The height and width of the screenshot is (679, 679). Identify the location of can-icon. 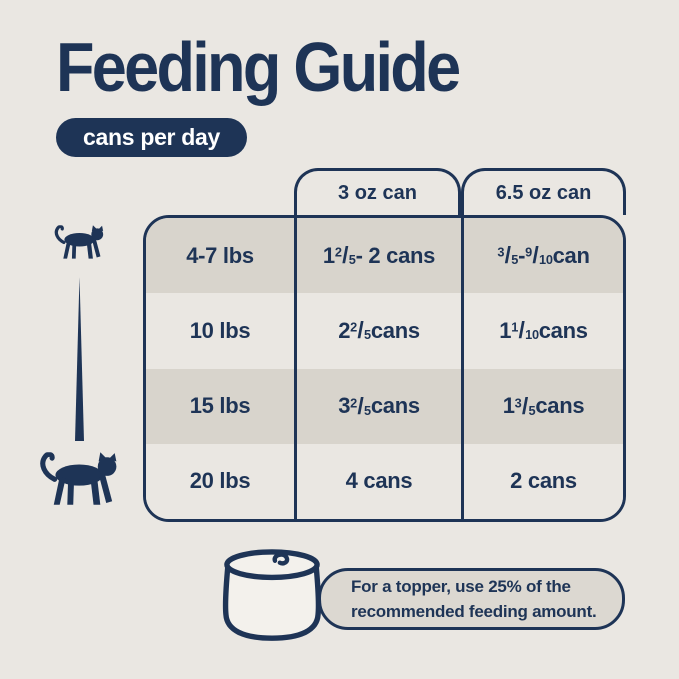
(272, 595).